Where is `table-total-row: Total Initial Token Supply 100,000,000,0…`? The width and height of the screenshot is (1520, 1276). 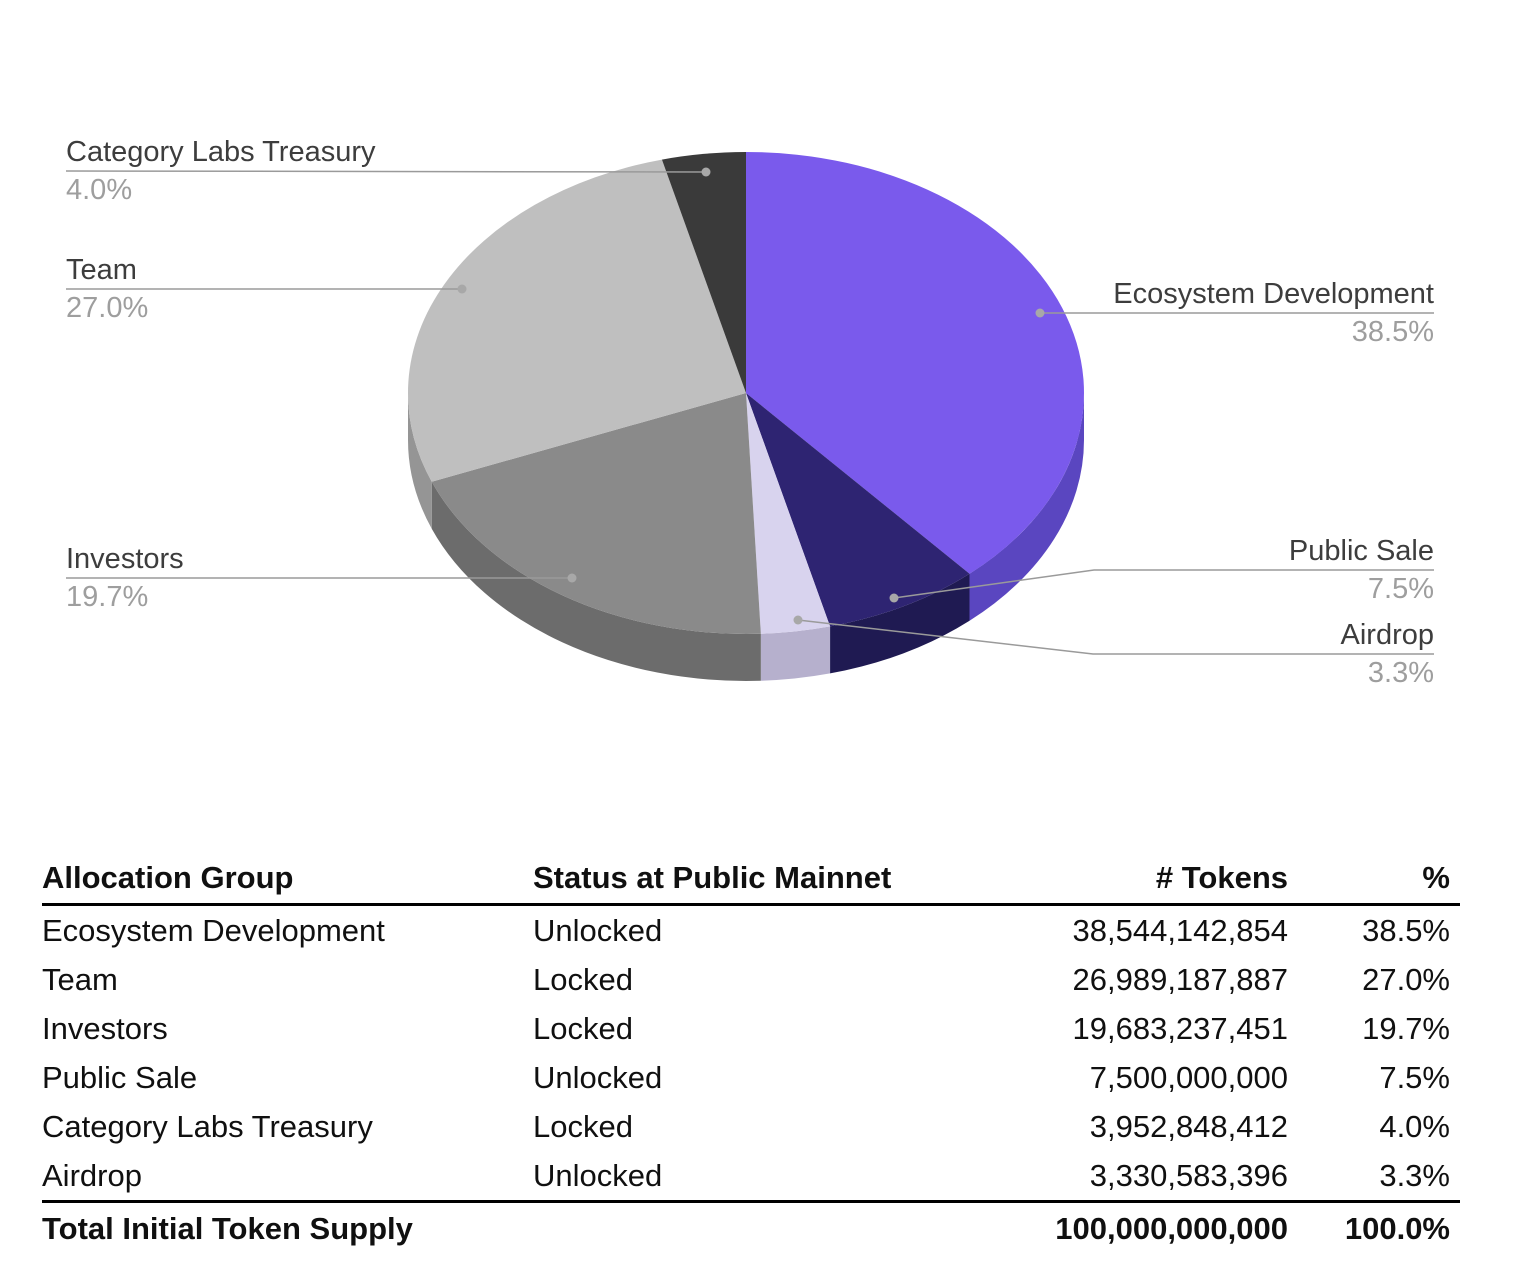 table-total-row: Total Initial Token Supply 100,000,000,0… is located at coordinates (751, 1227).